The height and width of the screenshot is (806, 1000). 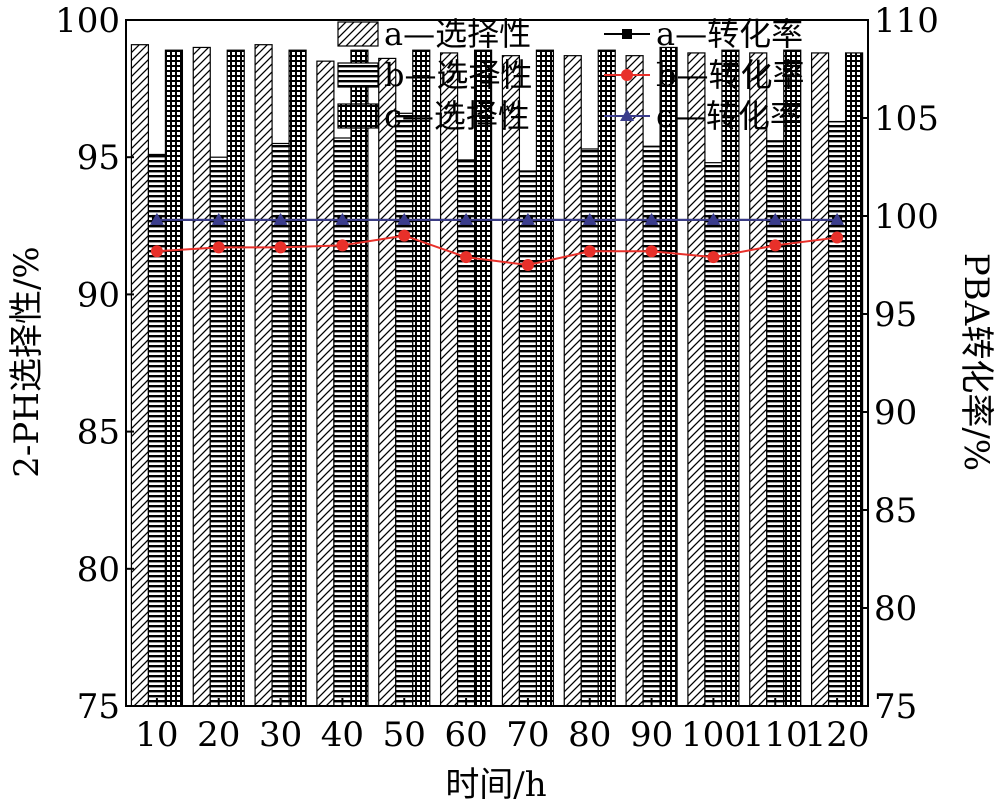 I want to click on x-tick-label: 20, so click(x=218, y=735).